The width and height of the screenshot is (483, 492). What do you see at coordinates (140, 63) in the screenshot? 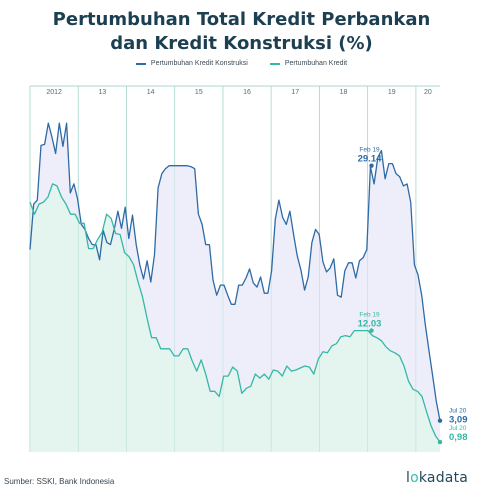
I see `legend-swatch-konstruksi` at bounding box center [140, 63].